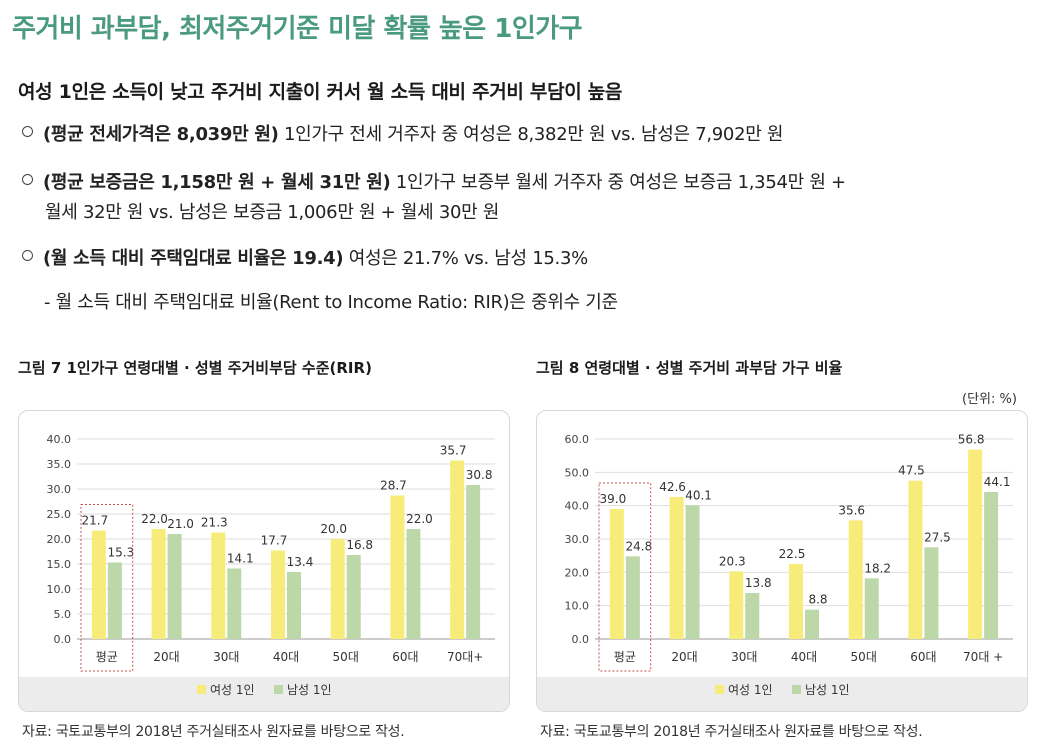 This screenshot has height=754, width=1052. Describe the element at coordinates (27, 255) in the screenshot. I see `bullet-circle-icon` at that location.